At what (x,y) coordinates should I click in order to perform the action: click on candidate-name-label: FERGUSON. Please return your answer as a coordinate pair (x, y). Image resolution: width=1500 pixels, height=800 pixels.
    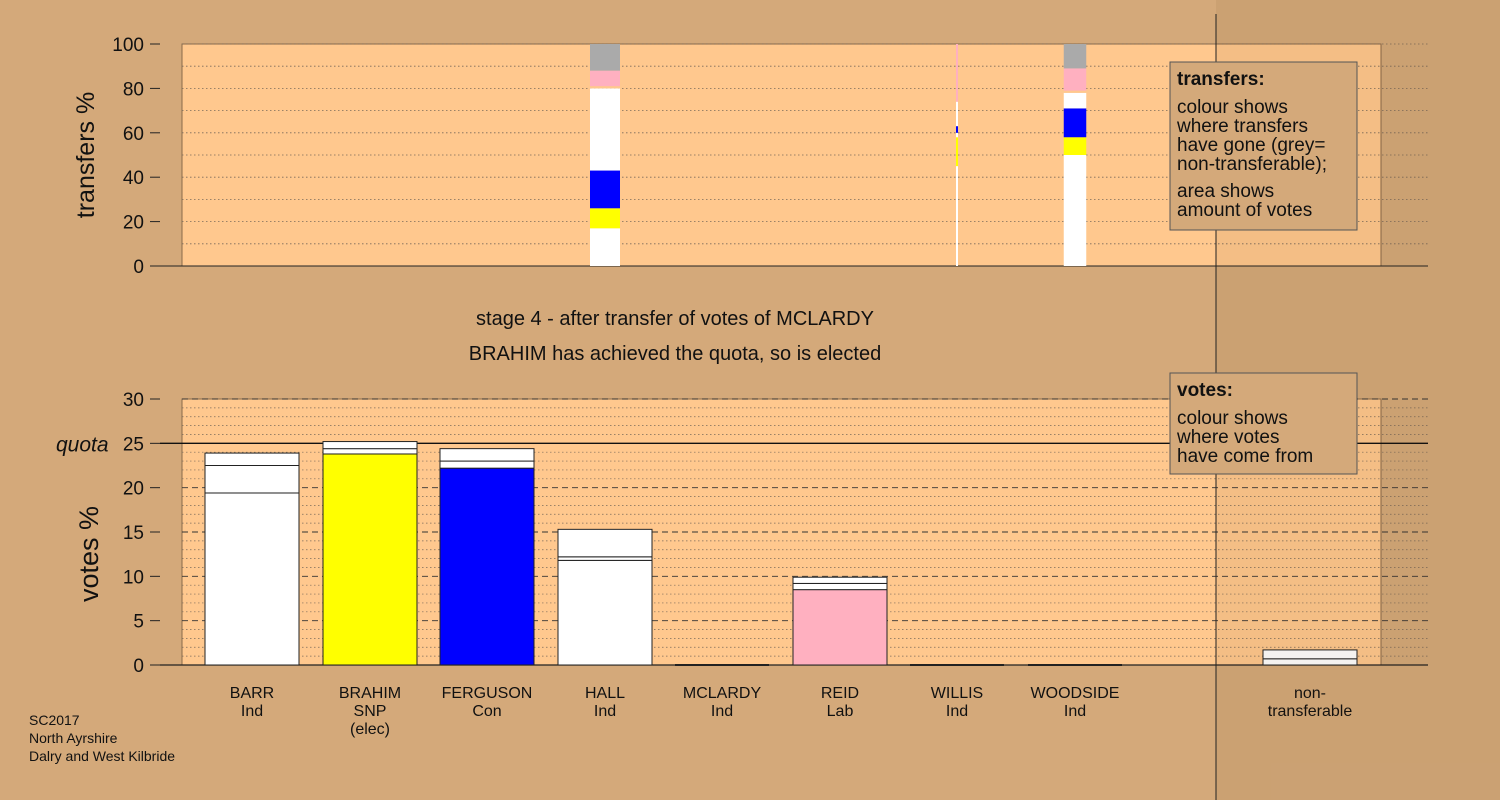
    Looking at the image, I should click on (487, 693).